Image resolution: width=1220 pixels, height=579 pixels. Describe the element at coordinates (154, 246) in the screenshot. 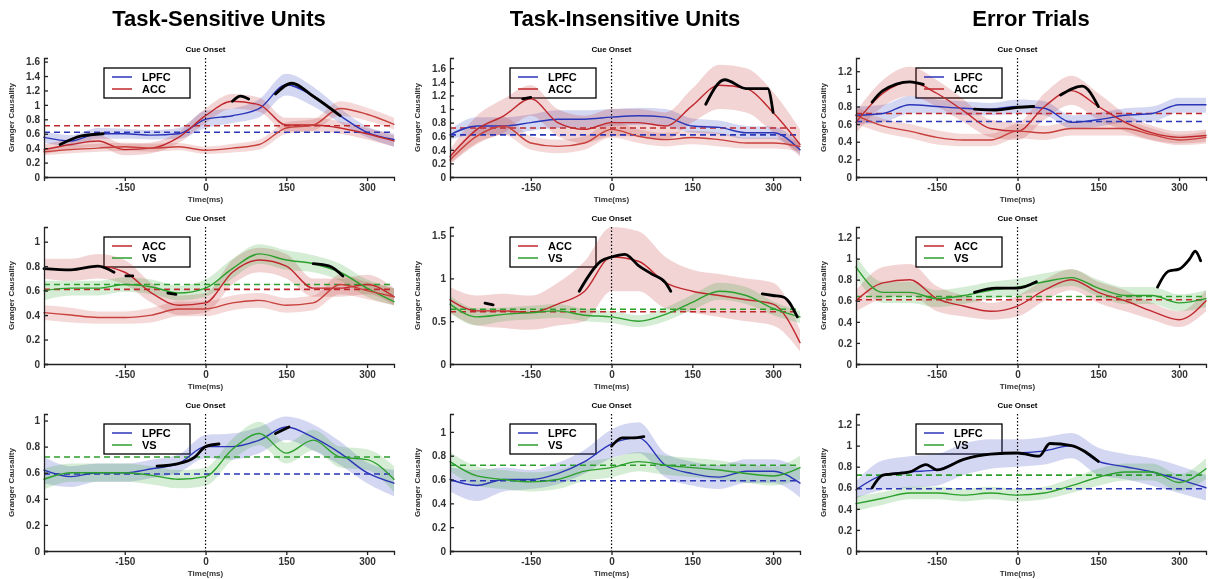

I see `legend-label: ACC` at that location.